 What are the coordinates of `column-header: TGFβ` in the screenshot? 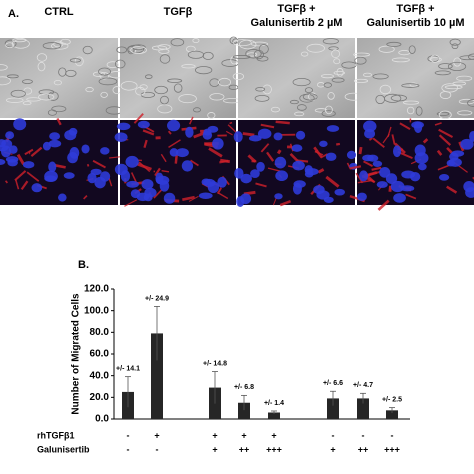 It's located at (178, 12).